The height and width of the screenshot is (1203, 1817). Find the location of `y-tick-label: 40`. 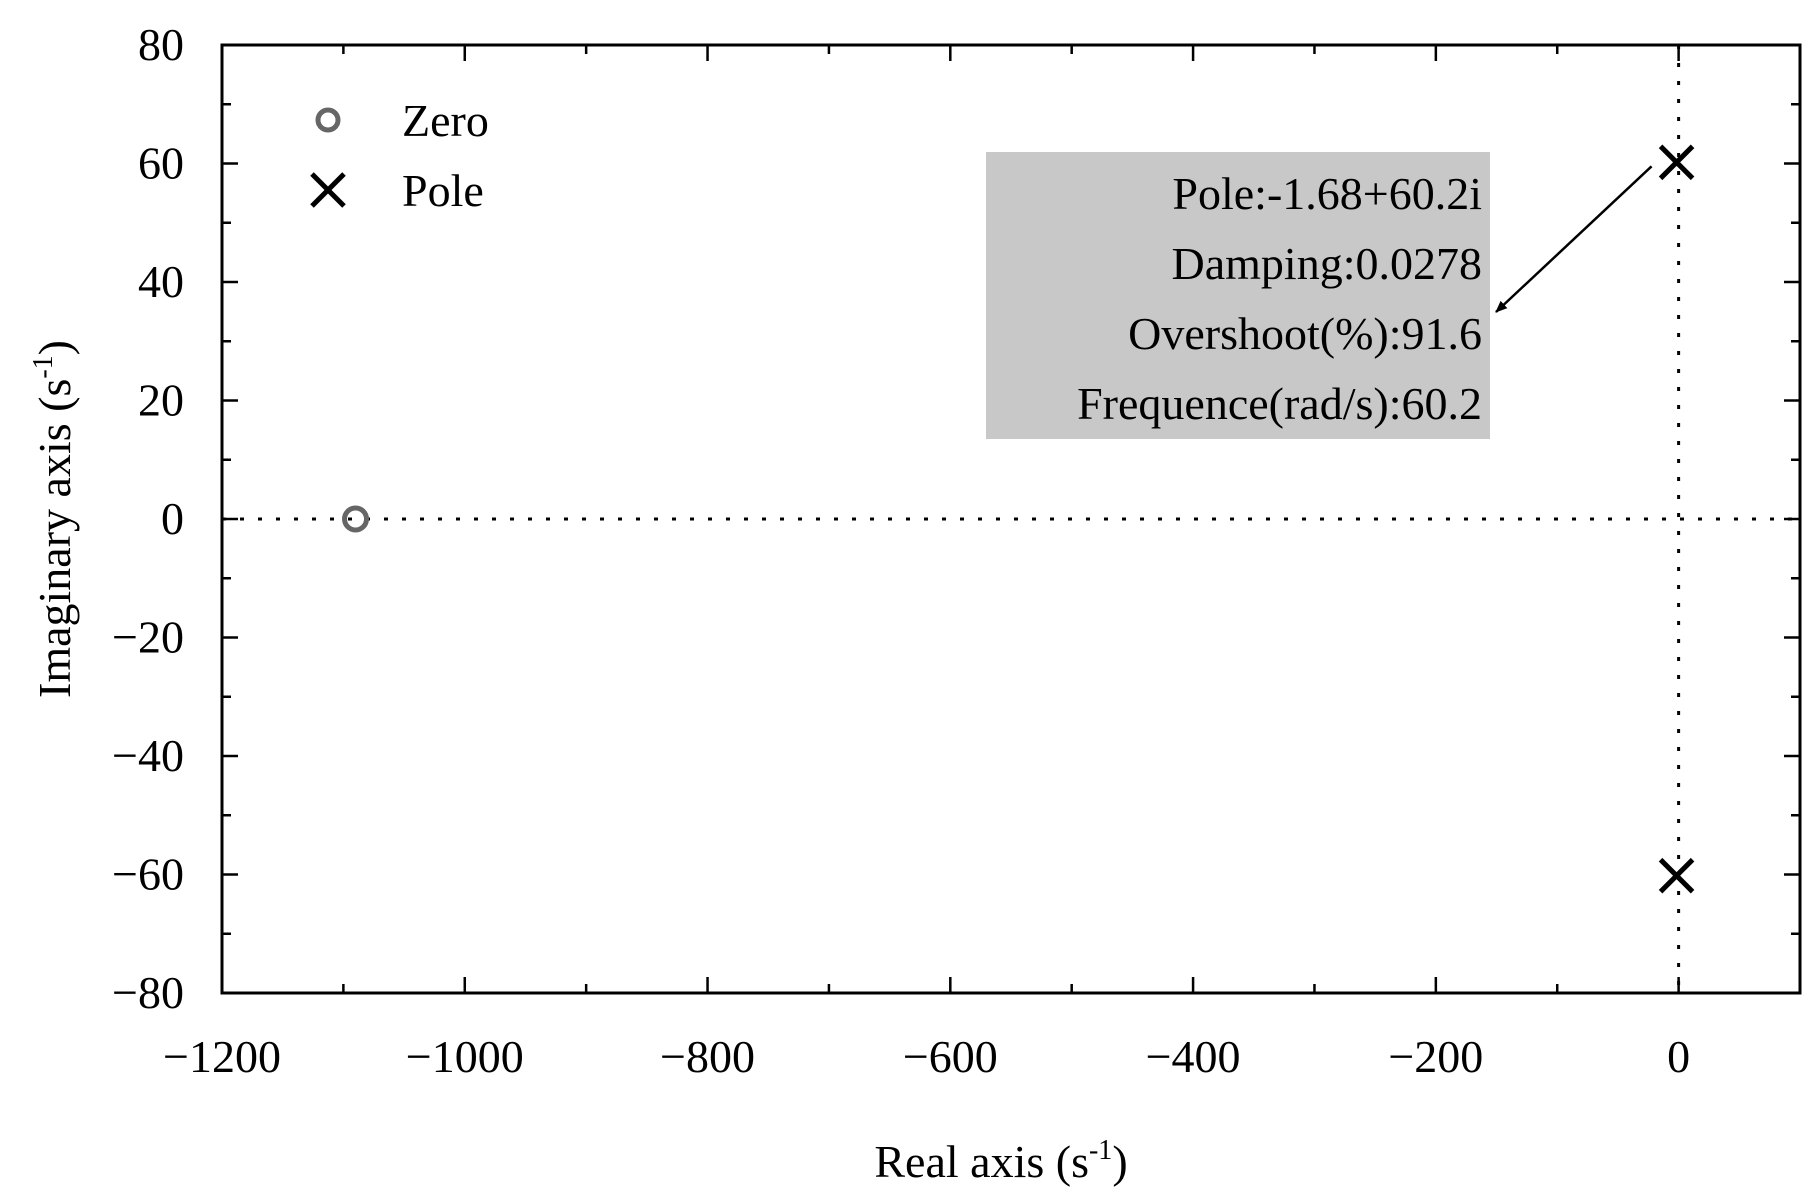

y-tick-label: 40 is located at coordinates (161, 281).